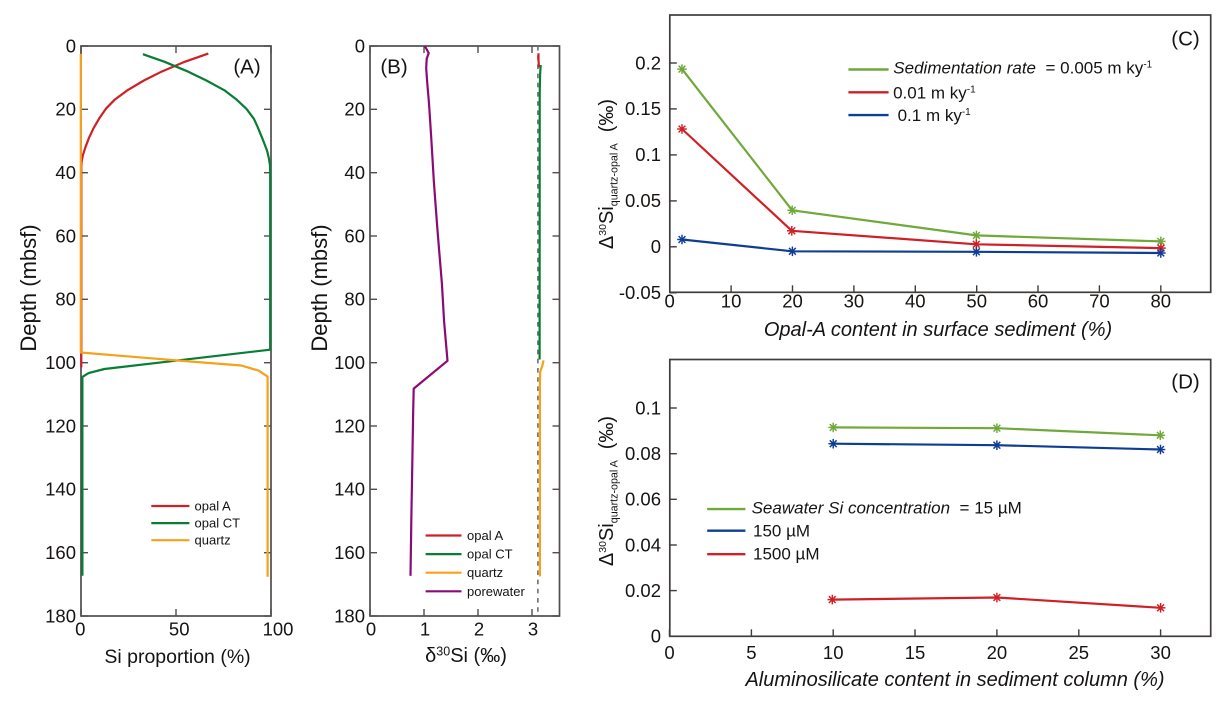 This screenshot has width=1232, height=708. What do you see at coordinates (1185, 382) in the screenshot?
I see `svg-text: (D)` at bounding box center [1185, 382].